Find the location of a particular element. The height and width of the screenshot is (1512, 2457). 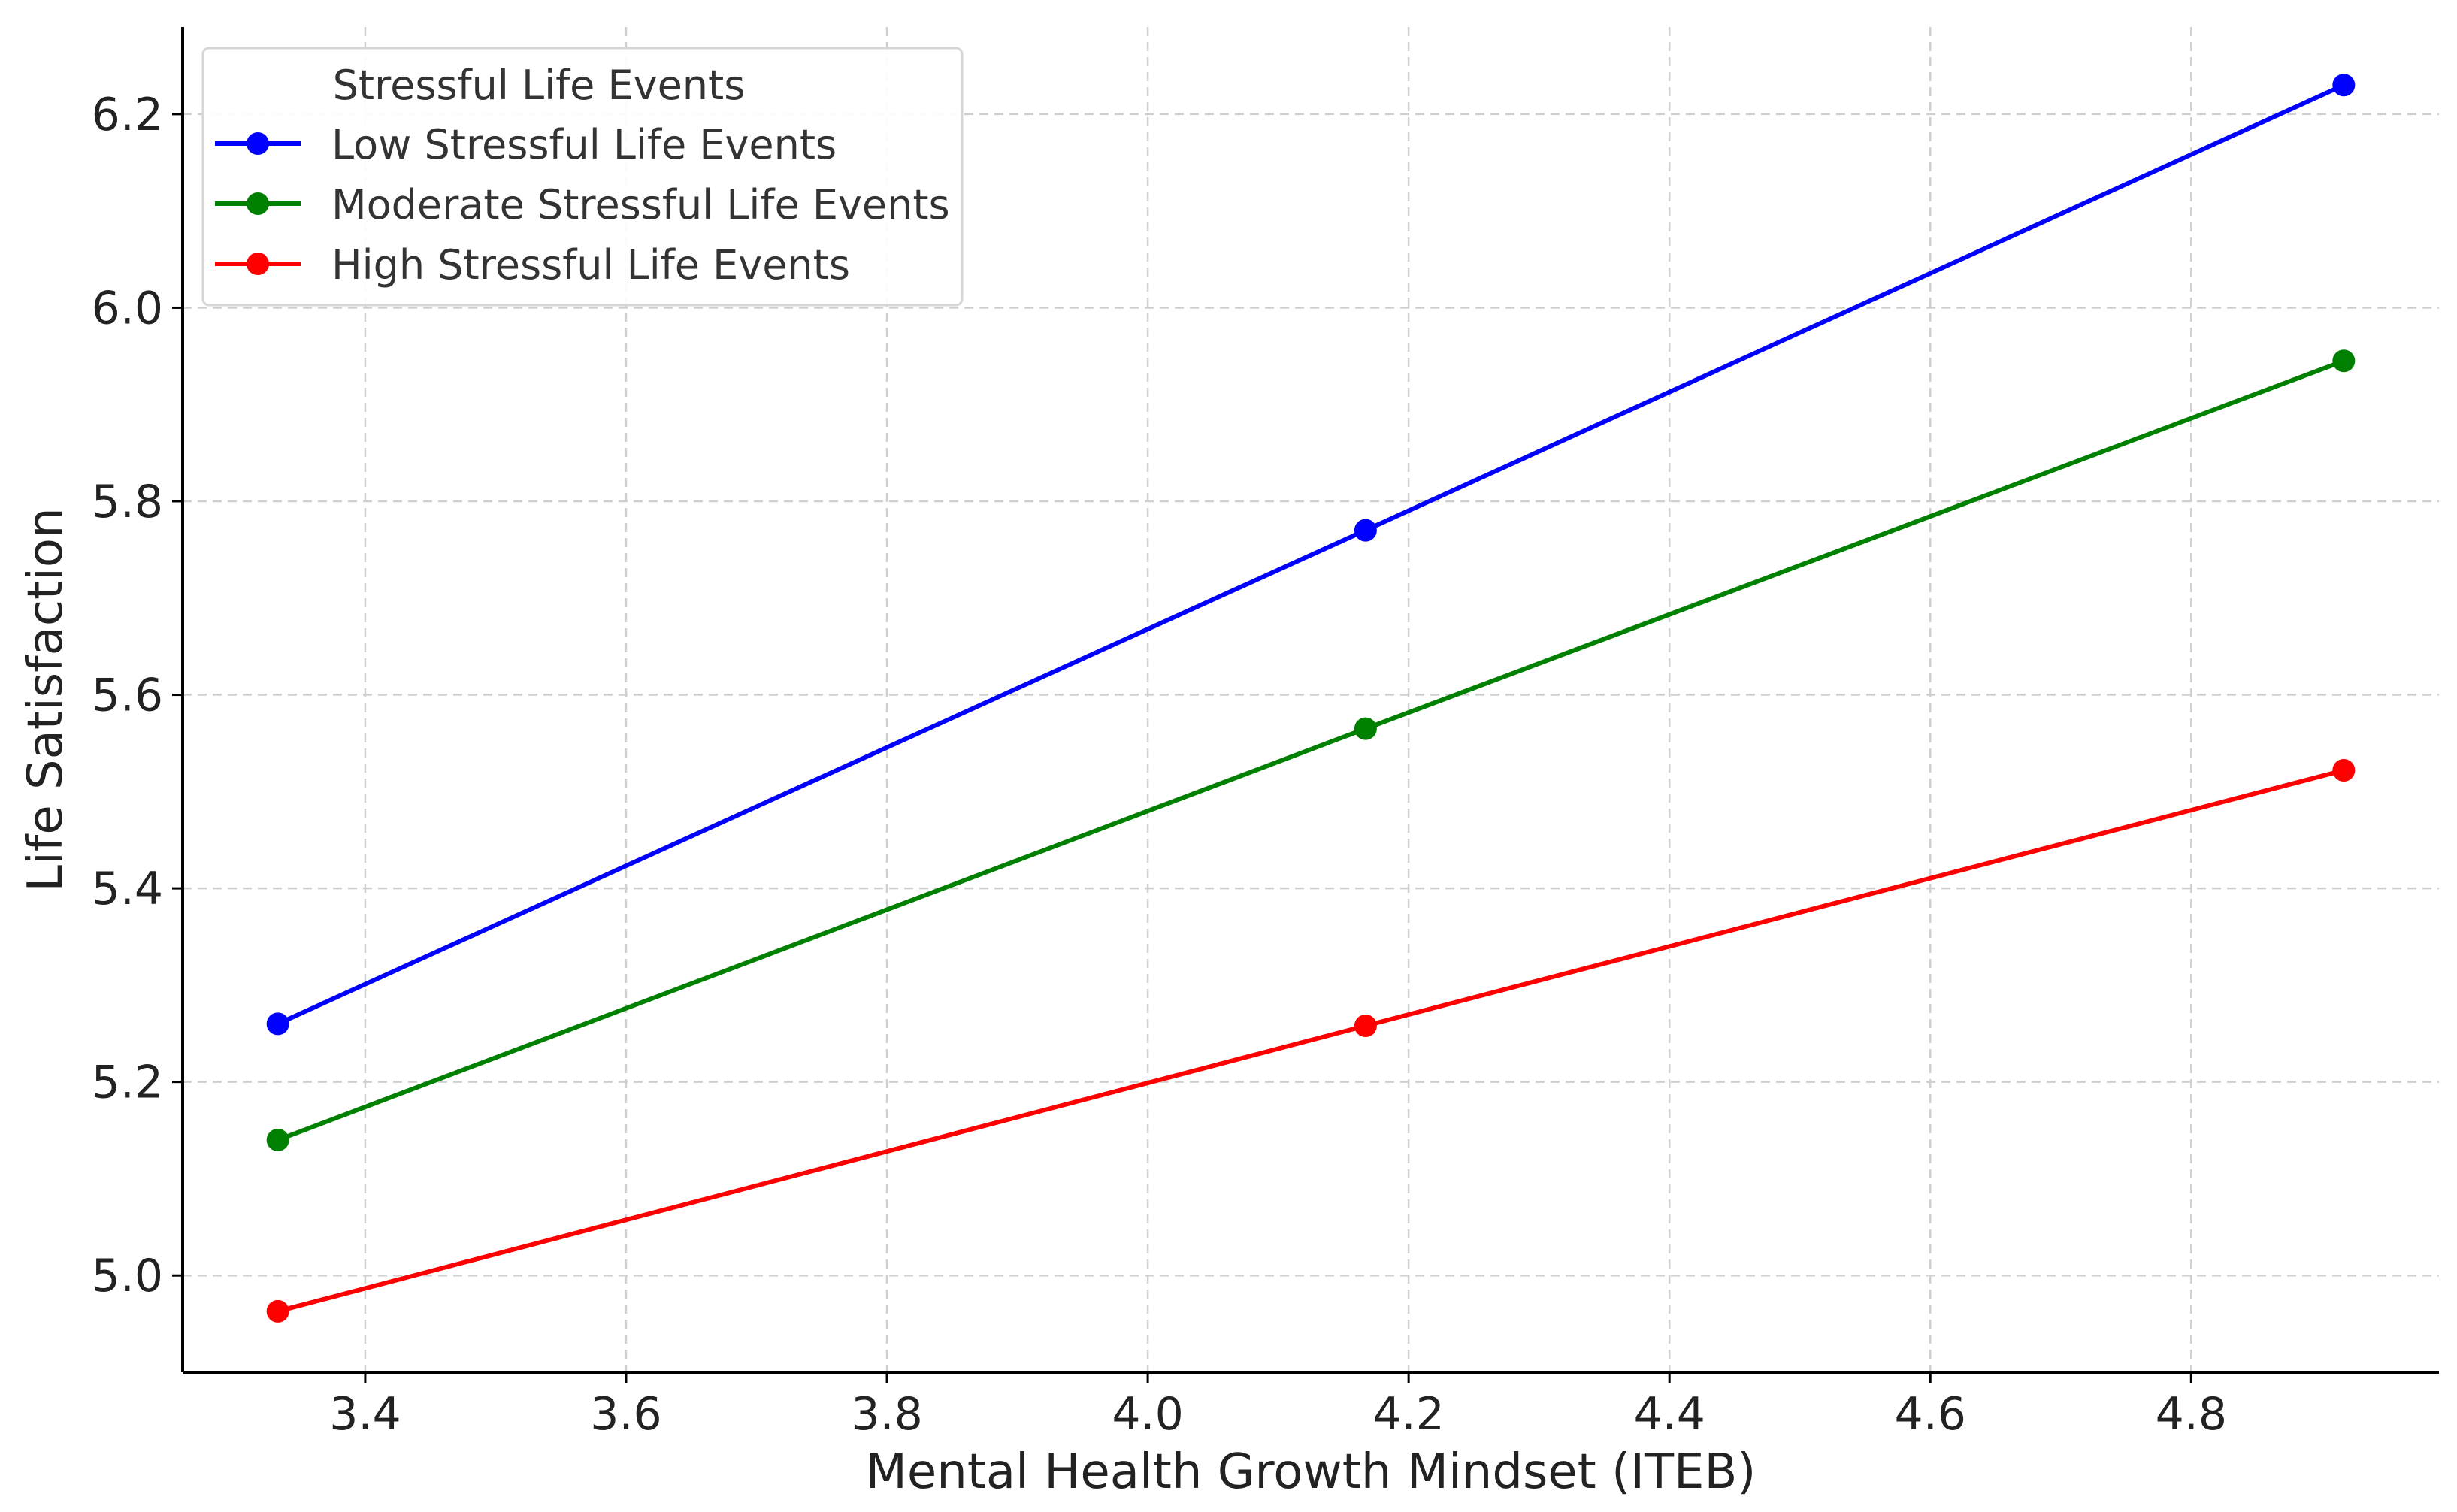

x-tick-label: 3.6 is located at coordinates (625, 1415).